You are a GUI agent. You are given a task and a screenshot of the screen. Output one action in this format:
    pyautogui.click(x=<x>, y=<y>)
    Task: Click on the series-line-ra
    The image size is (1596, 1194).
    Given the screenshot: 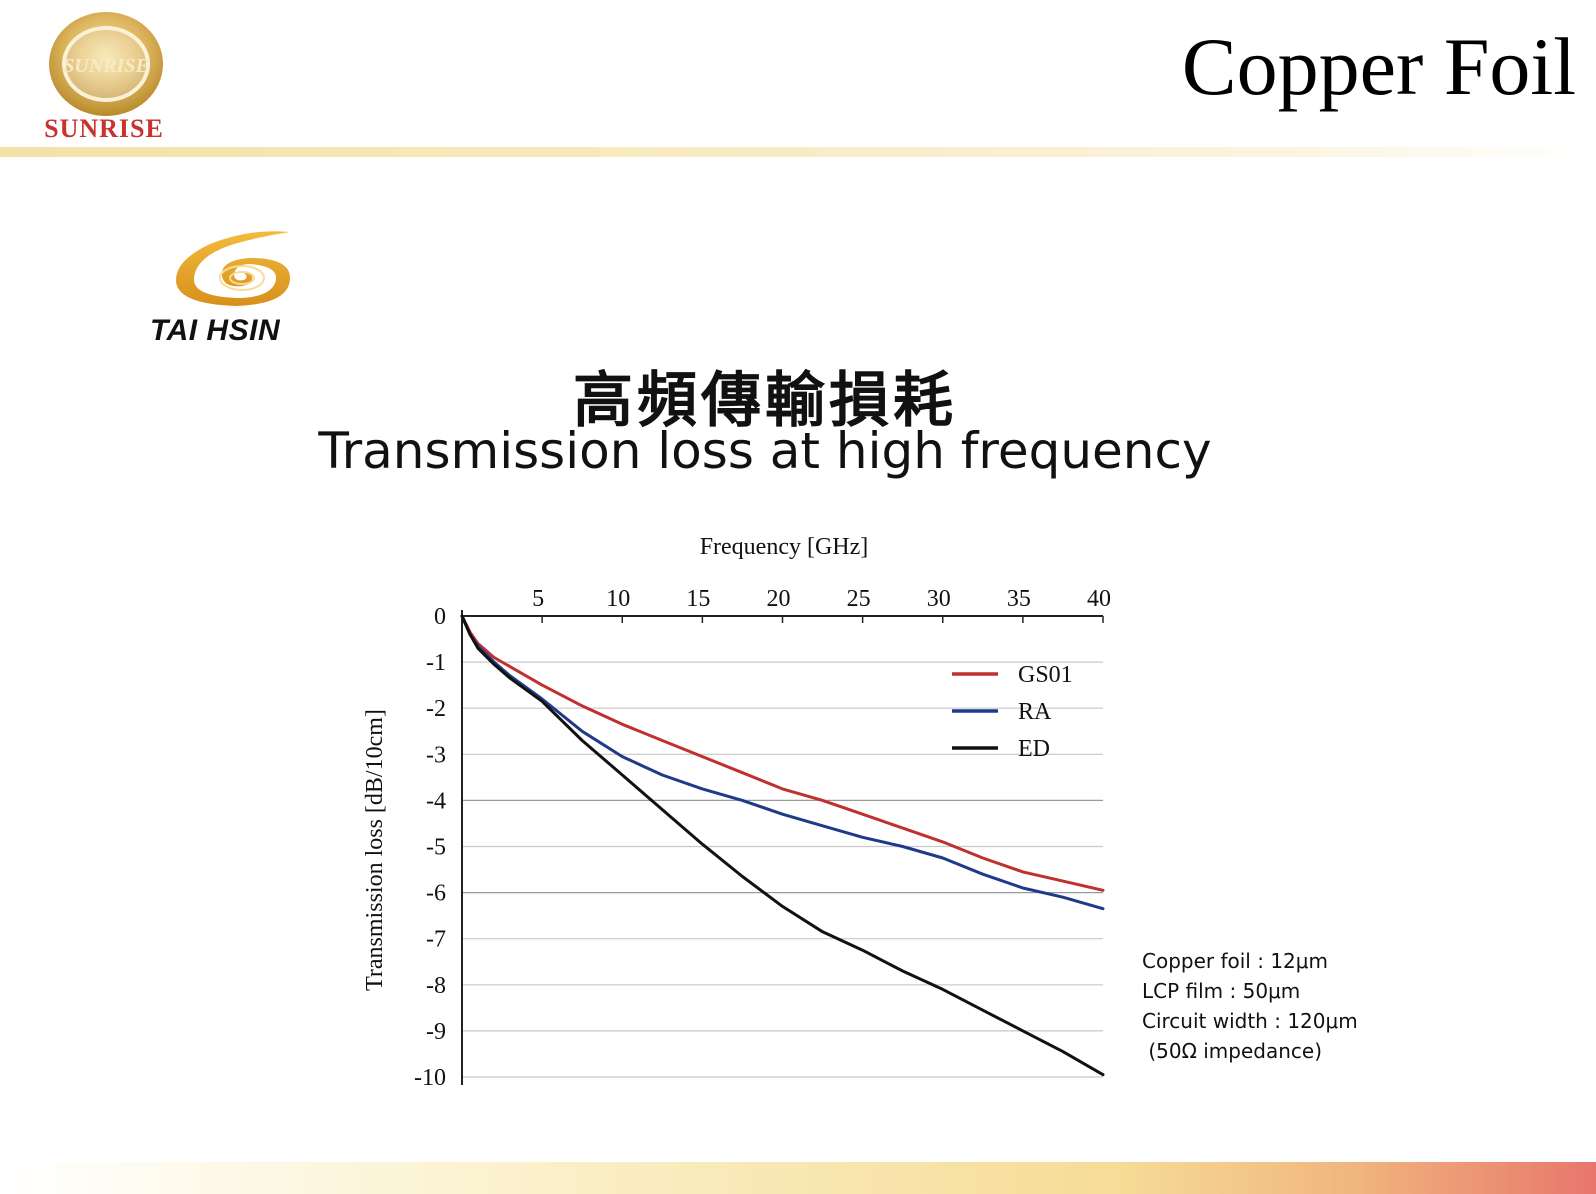 What is the action you would take?
    pyautogui.click(x=782, y=762)
    